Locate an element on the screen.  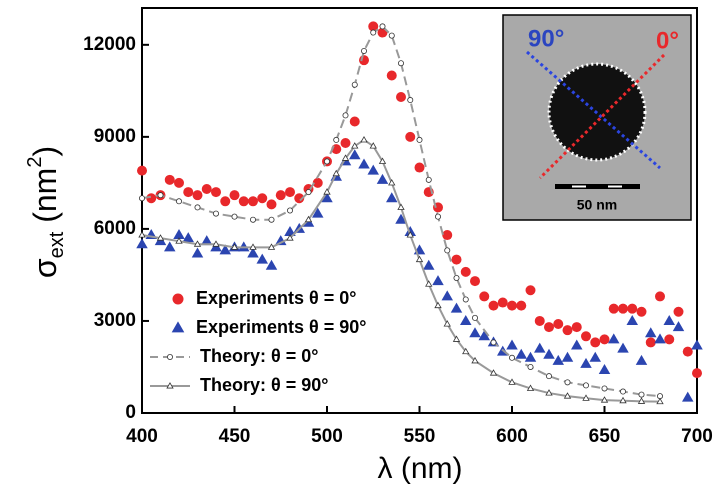
y-label-part: σ is located at coordinates (45, 268).